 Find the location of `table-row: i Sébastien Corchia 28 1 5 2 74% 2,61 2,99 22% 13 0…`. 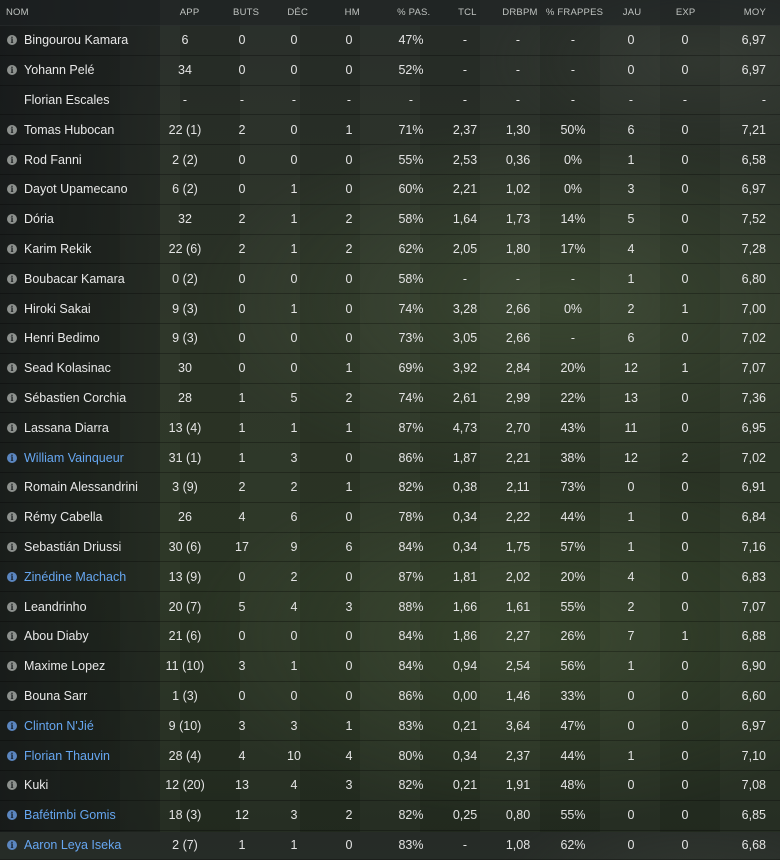

table-row: i Sébastien Corchia 28 1 5 2 74% 2,61 2,99 22% 13 0… is located at coordinates (390, 399).